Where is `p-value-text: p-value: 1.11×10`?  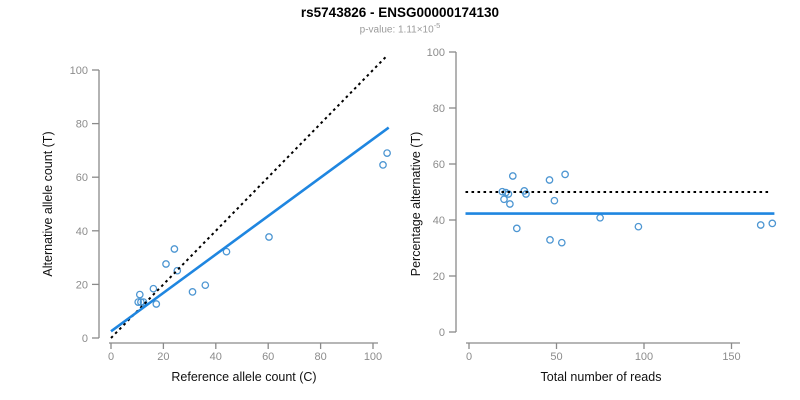 p-value-text: p-value: 1.11×10 is located at coordinates (396, 30).